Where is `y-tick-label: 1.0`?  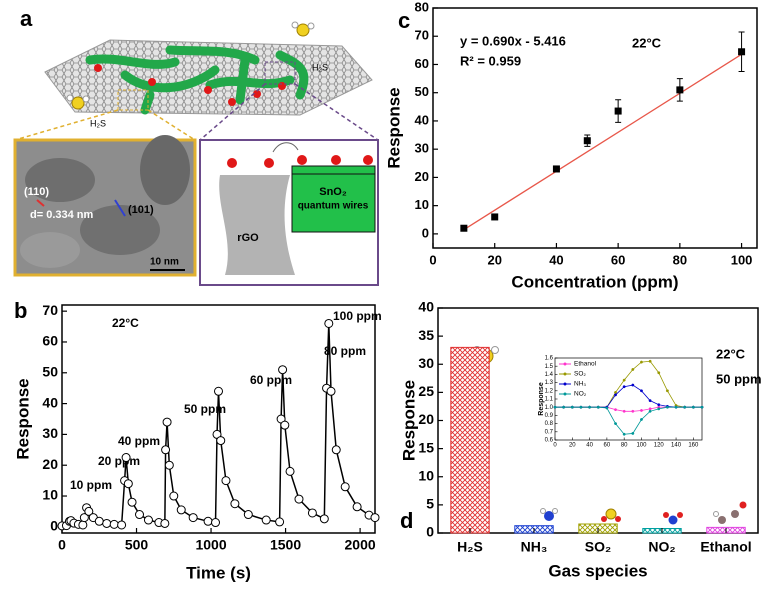 y-tick-label: 1.0 is located at coordinates (549, 408).